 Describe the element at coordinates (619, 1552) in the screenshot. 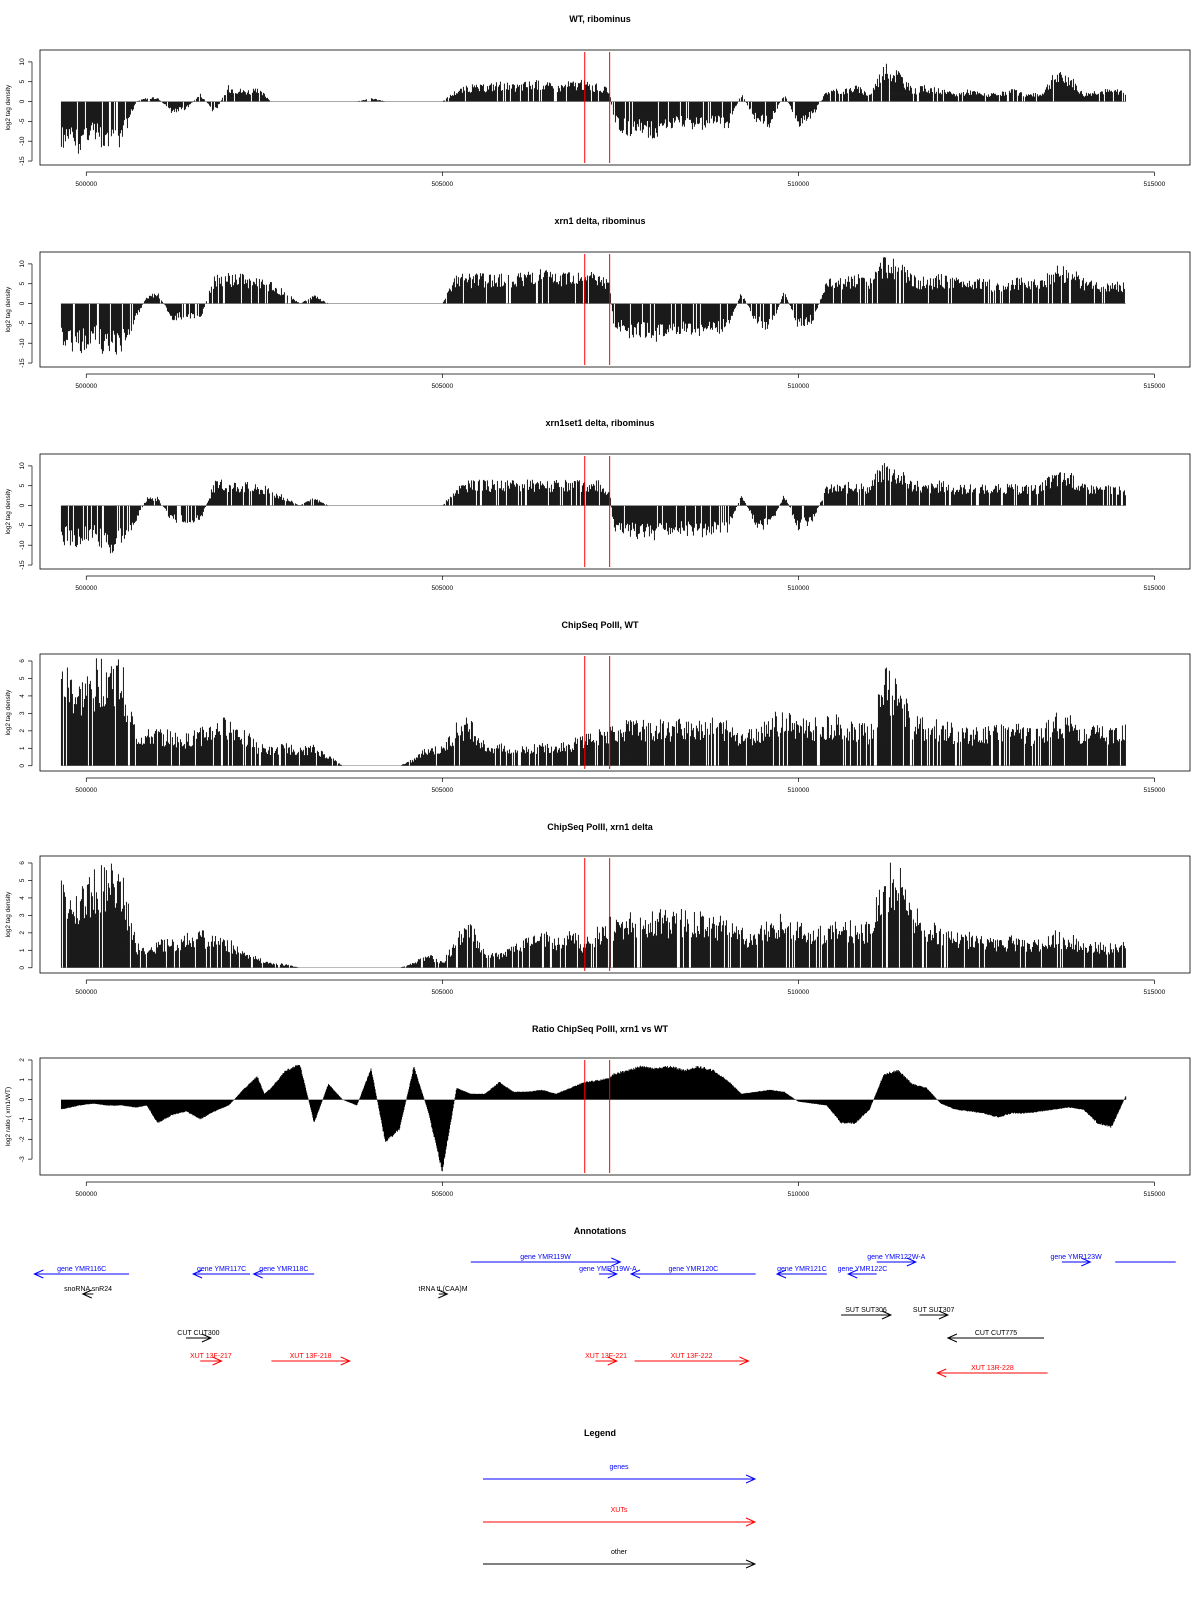

I see `legend-label: other` at that location.